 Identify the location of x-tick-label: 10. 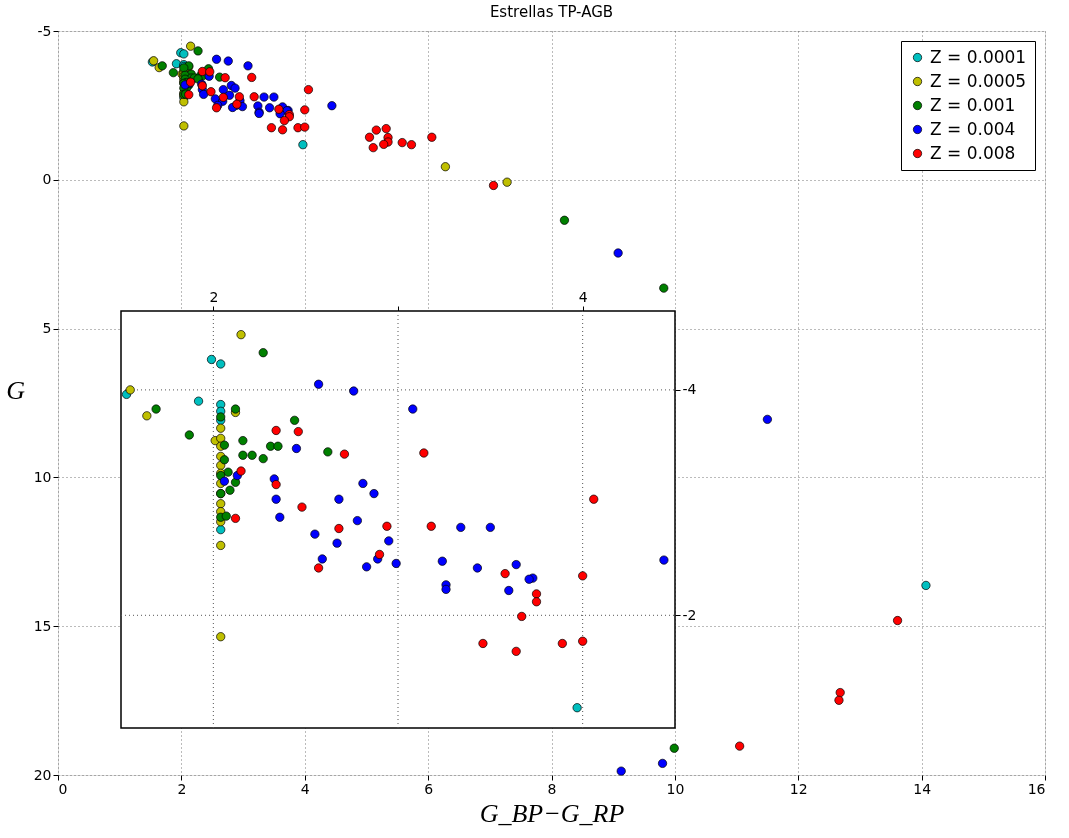
(675, 788).